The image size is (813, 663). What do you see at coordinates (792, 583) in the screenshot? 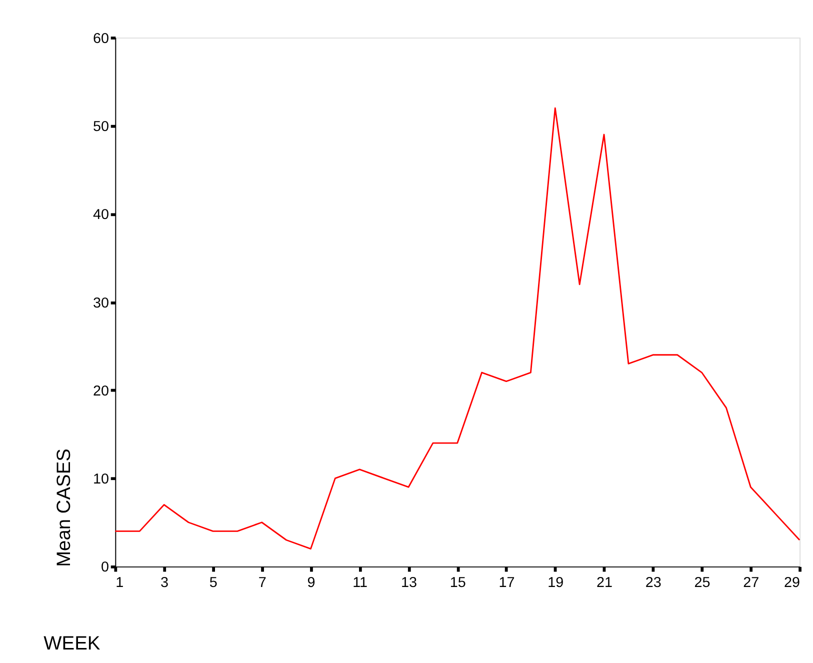
I see `x-tick-label: 29` at bounding box center [792, 583].